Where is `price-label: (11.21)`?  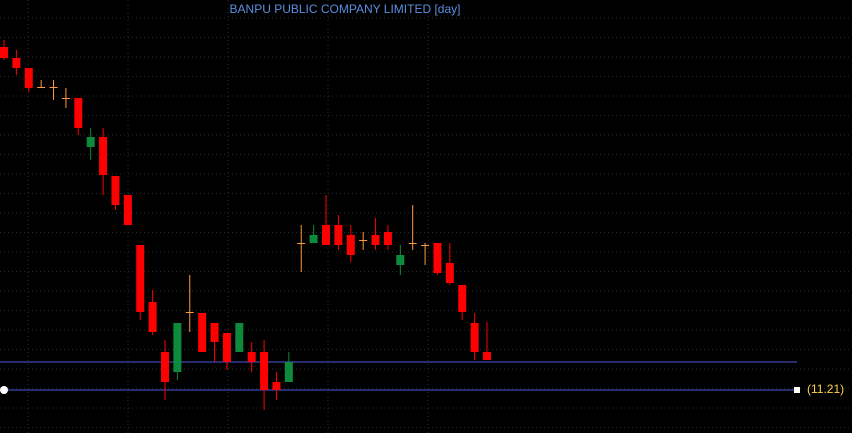 price-label: (11.21) is located at coordinates (825, 389).